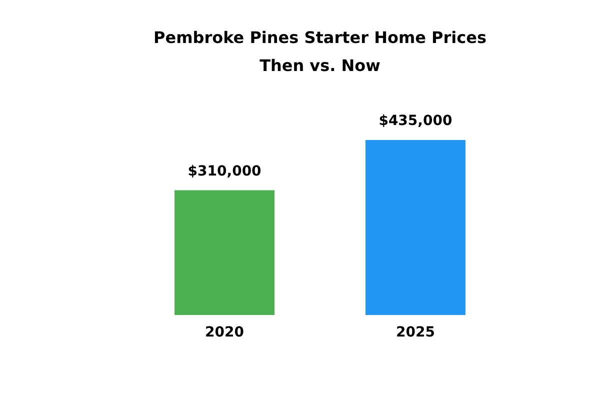 The image size is (600, 400). I want to click on data-label: $310,000, so click(225, 171).